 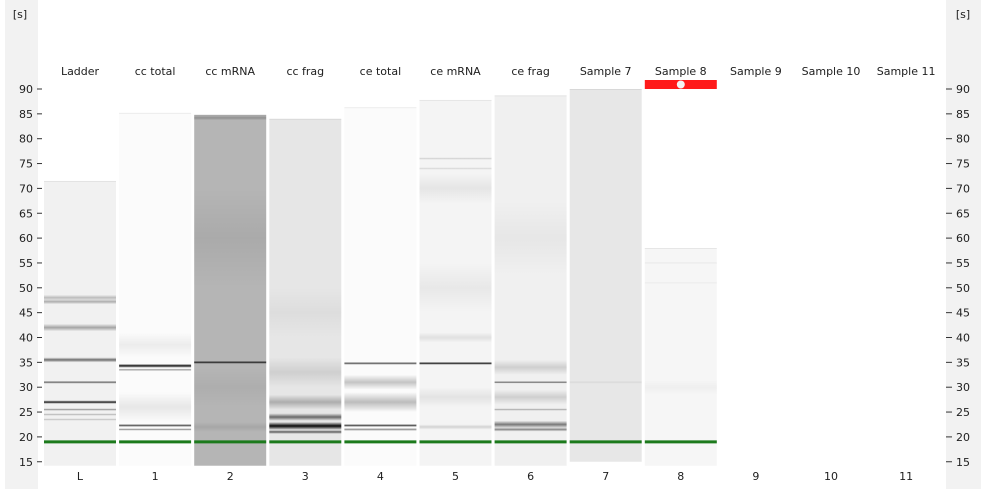 I want to click on lane-7: Sample 7 7, so click(x=605, y=274).